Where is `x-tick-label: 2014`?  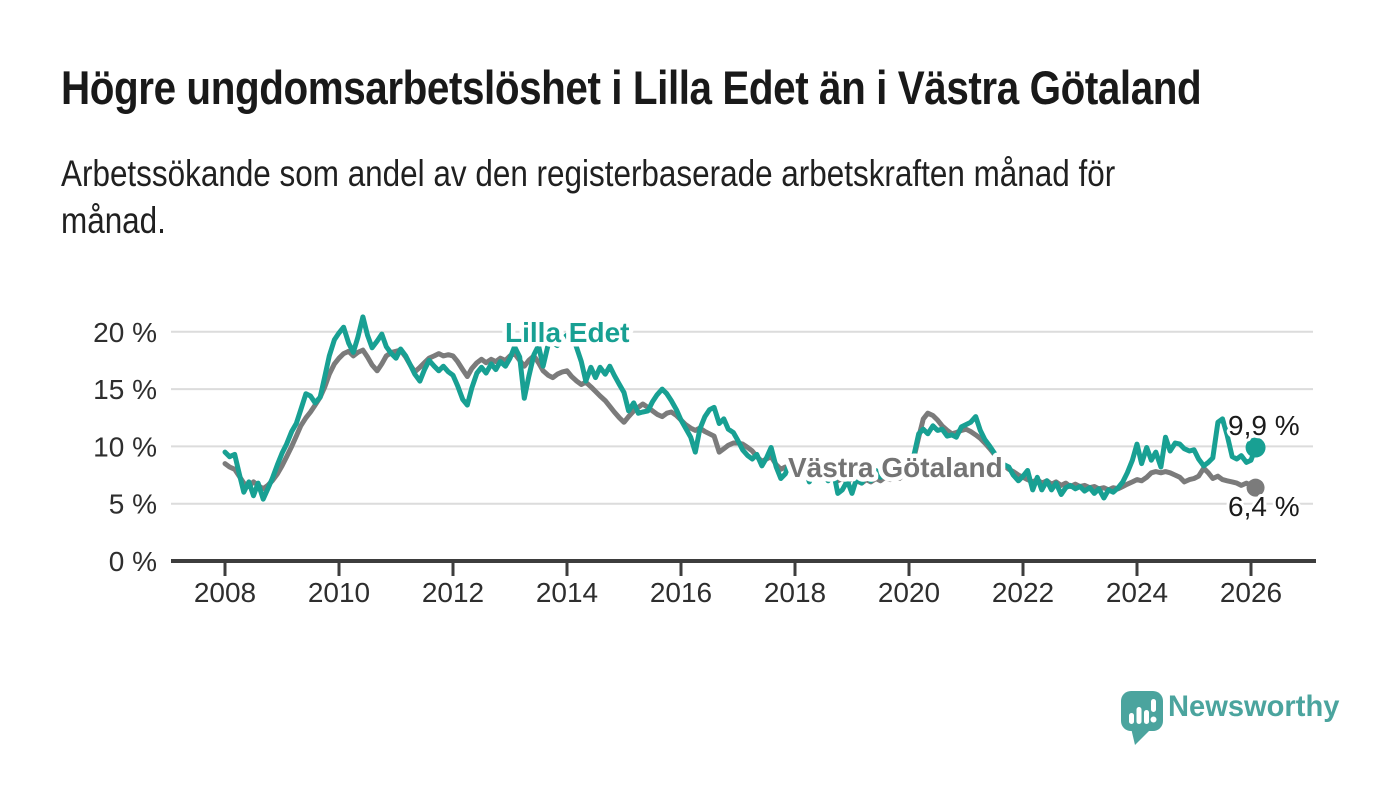
x-tick-label: 2014 is located at coordinates (567, 592).